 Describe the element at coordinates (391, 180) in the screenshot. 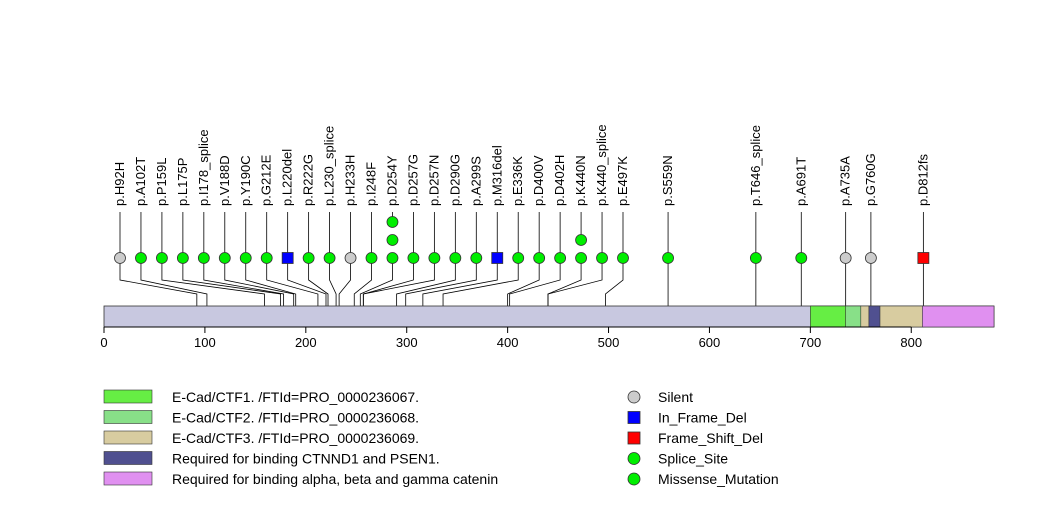

I see `mutation-label: p.D254Y` at that location.